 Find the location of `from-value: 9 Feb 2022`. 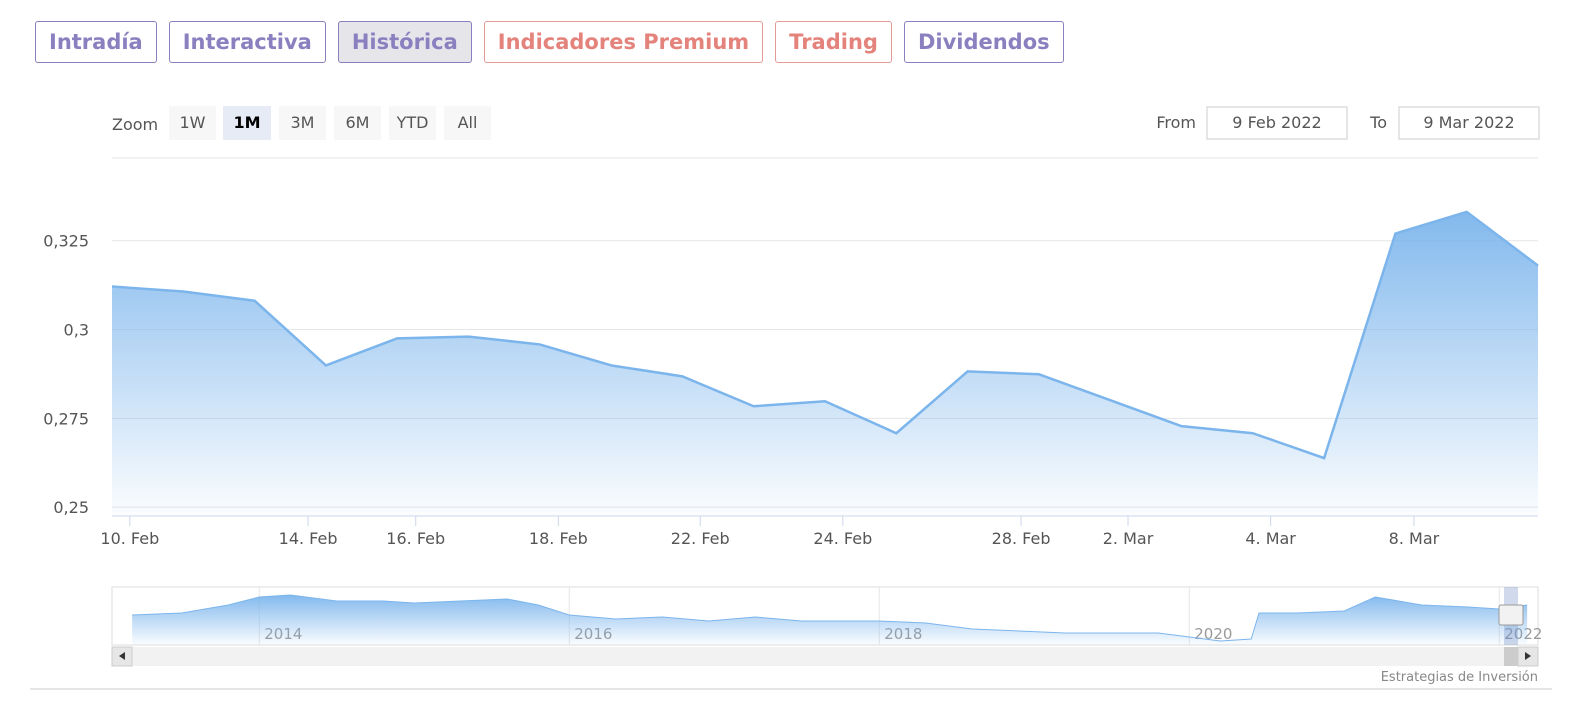

from-value: 9 Feb 2022 is located at coordinates (1276, 122).